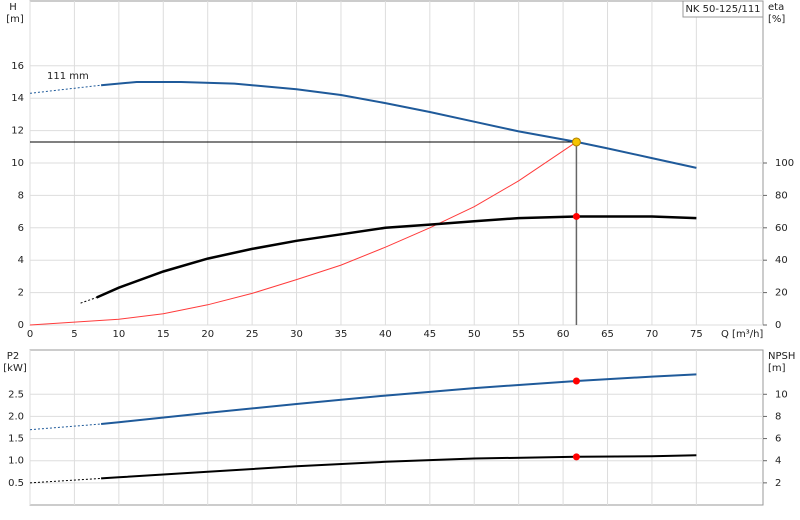 The width and height of the screenshot is (800, 520). What do you see at coordinates (563, 334) in the screenshot?
I see `x-tick-label: 60` at bounding box center [563, 334].